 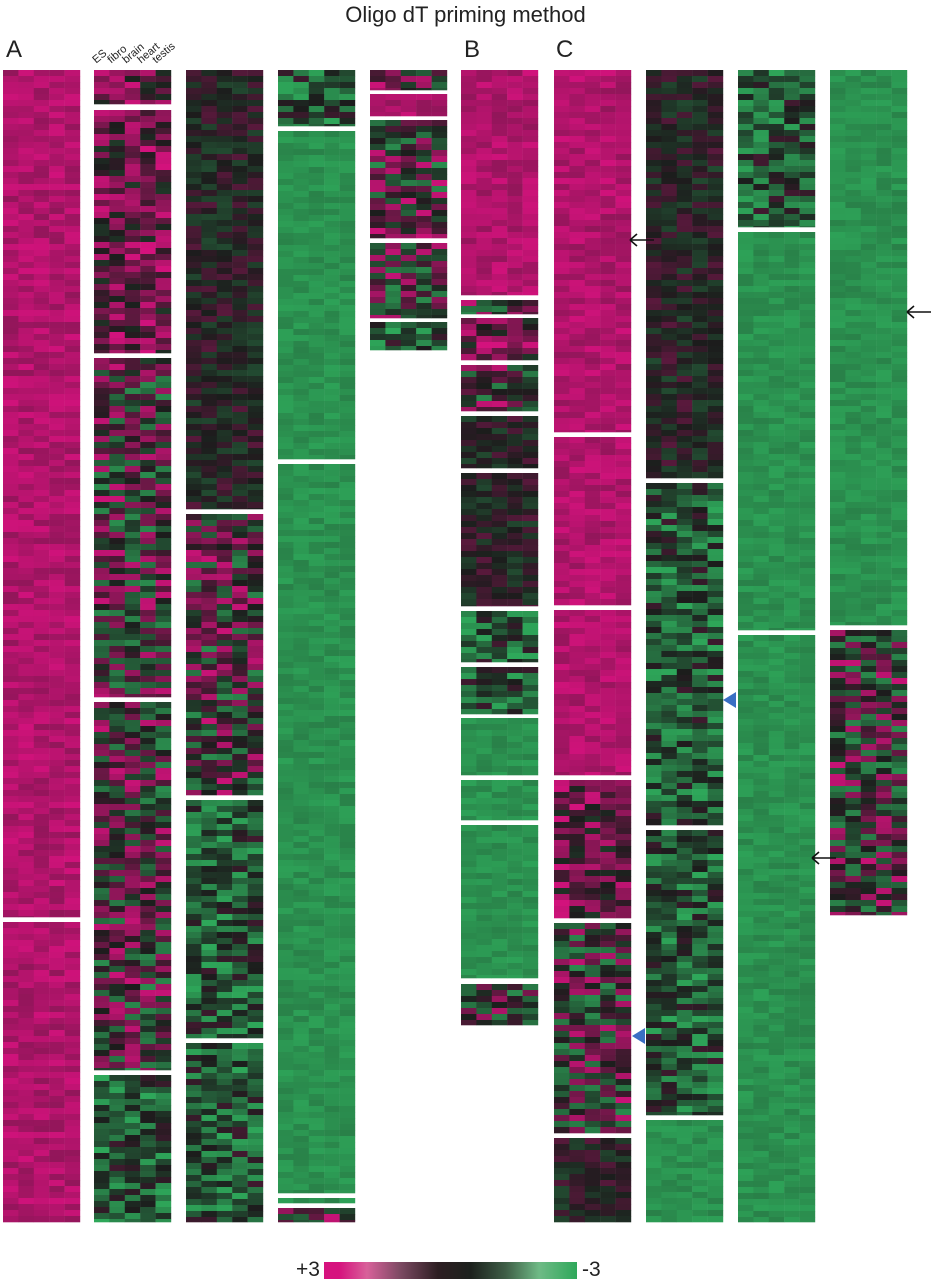 I want to click on heatmap-block, so click(x=133, y=87).